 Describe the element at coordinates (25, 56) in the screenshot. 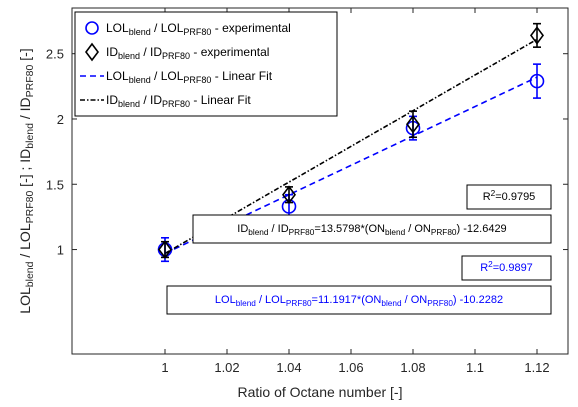

I see `text-part: [-]` at that location.